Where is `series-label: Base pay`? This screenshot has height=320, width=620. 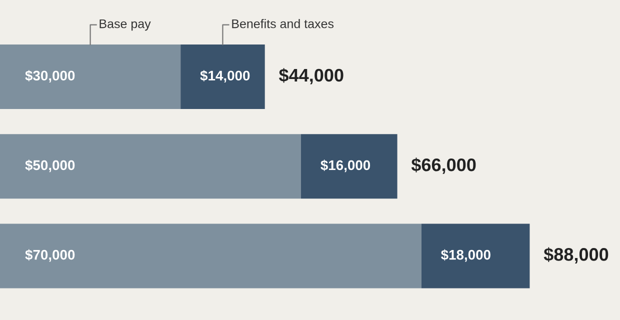 series-label: Base pay is located at coordinates (125, 25).